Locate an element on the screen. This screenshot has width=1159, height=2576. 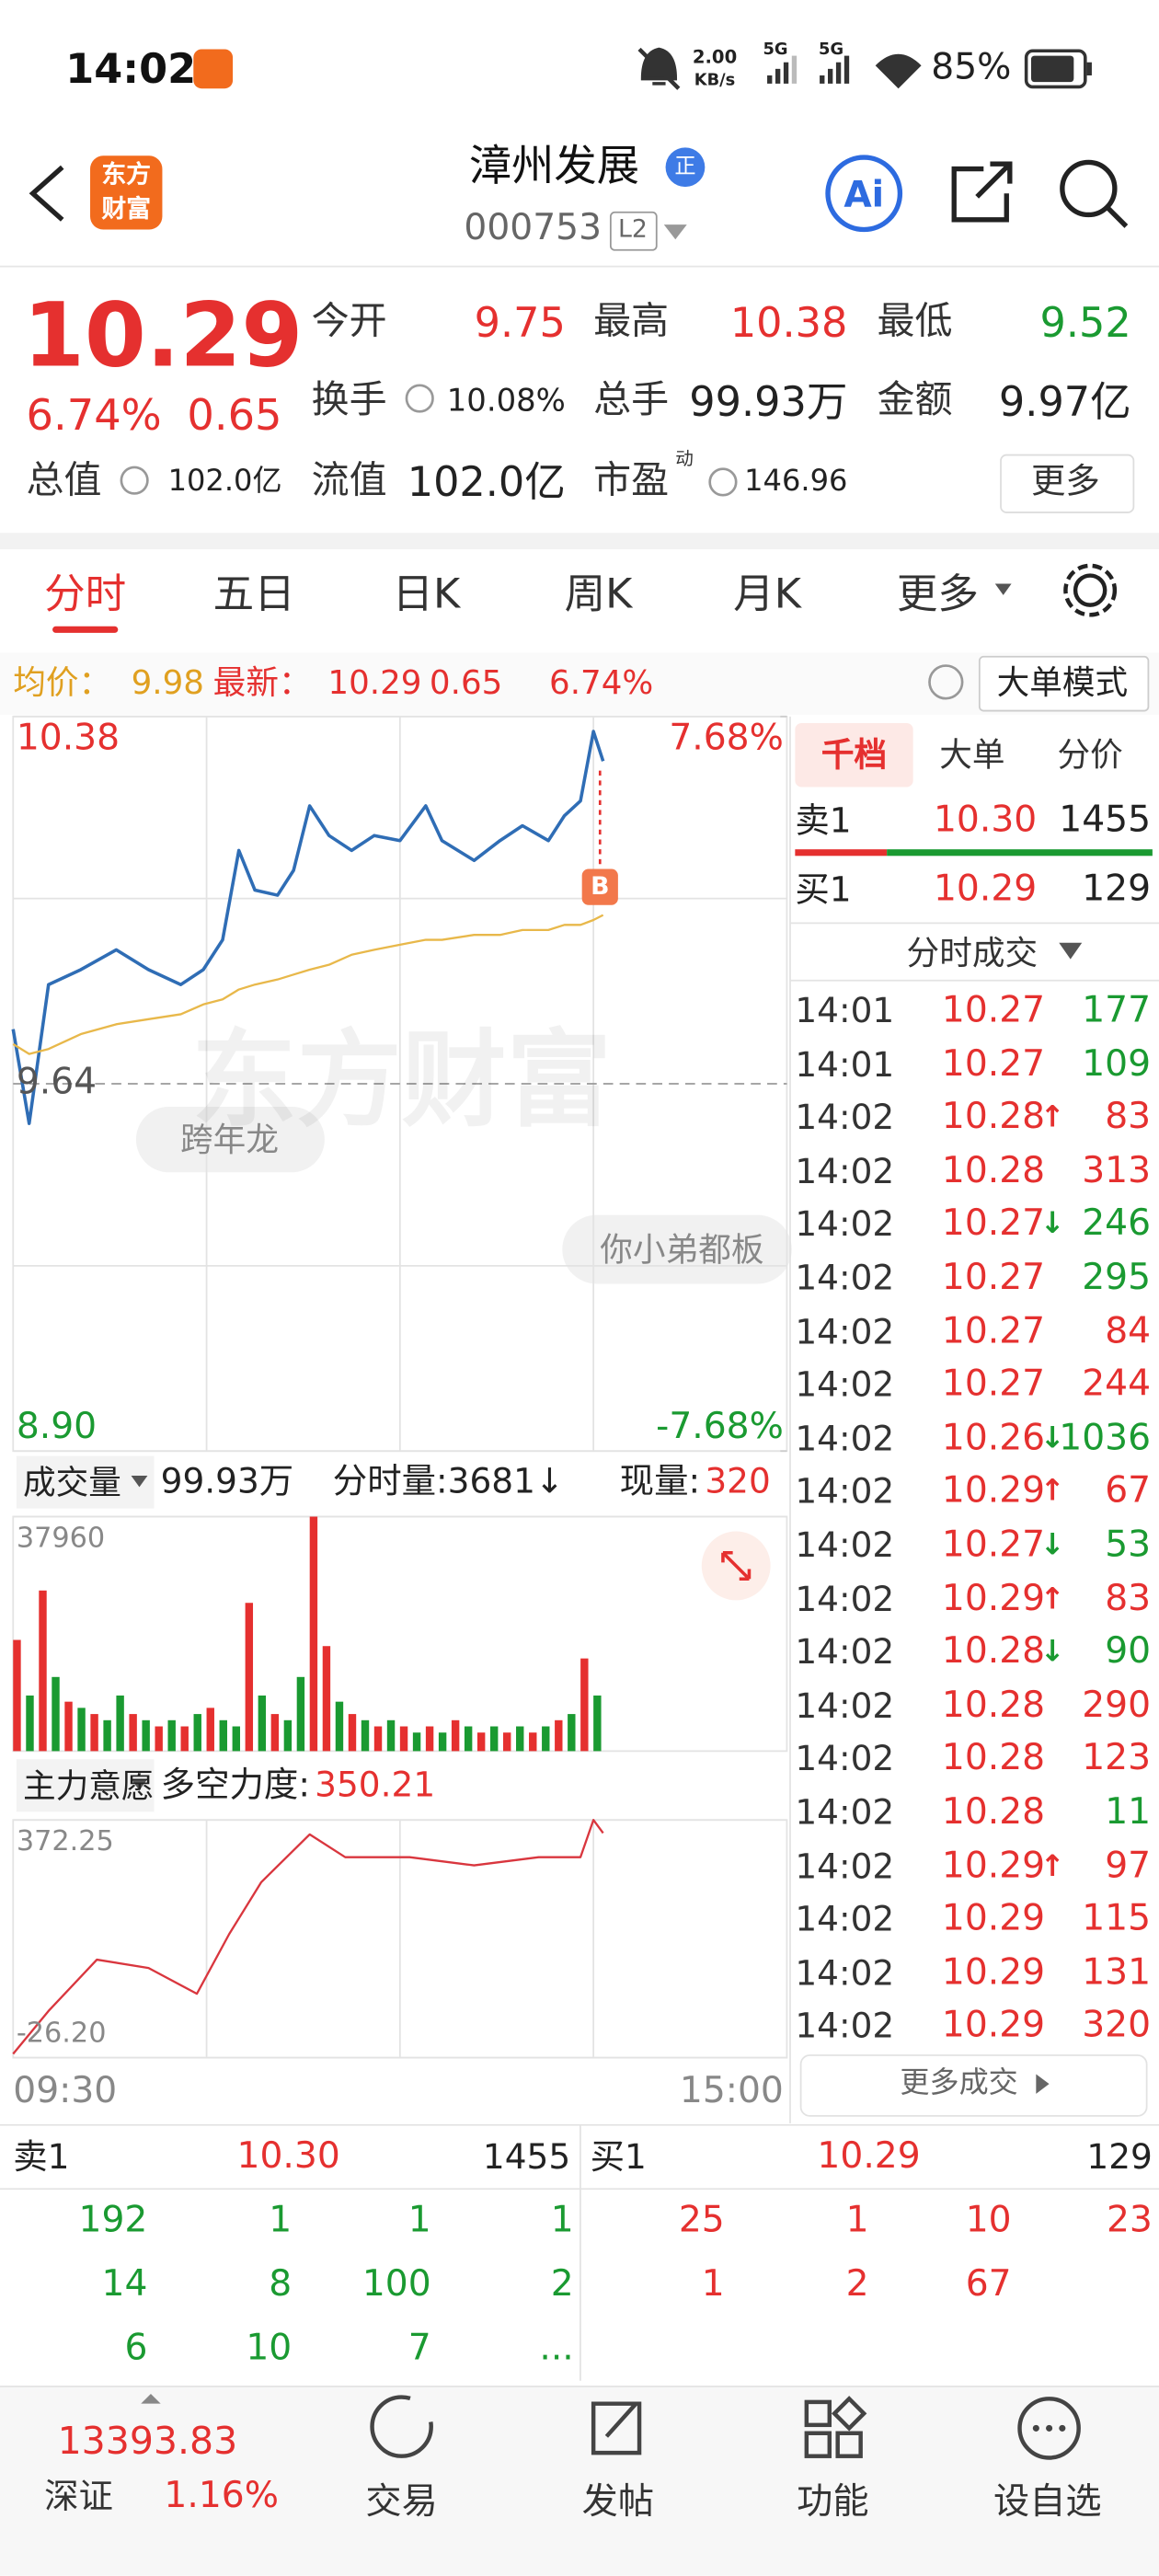
stat-value: 10.38 is located at coordinates (788, 323).